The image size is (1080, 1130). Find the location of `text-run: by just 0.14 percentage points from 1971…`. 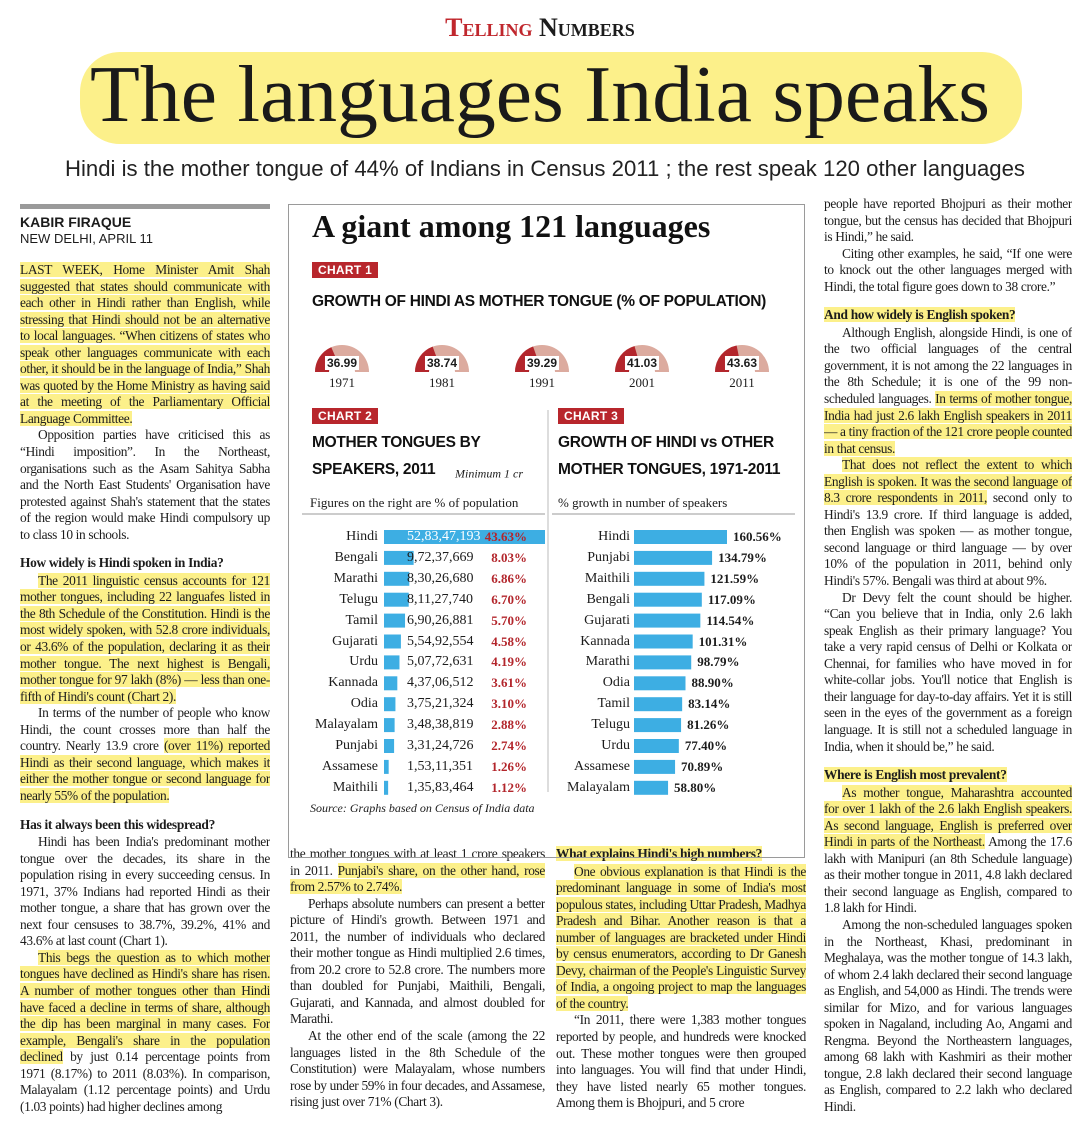

text-run: by just 0.14 percentage points from 1971… is located at coordinates (145, 1081).